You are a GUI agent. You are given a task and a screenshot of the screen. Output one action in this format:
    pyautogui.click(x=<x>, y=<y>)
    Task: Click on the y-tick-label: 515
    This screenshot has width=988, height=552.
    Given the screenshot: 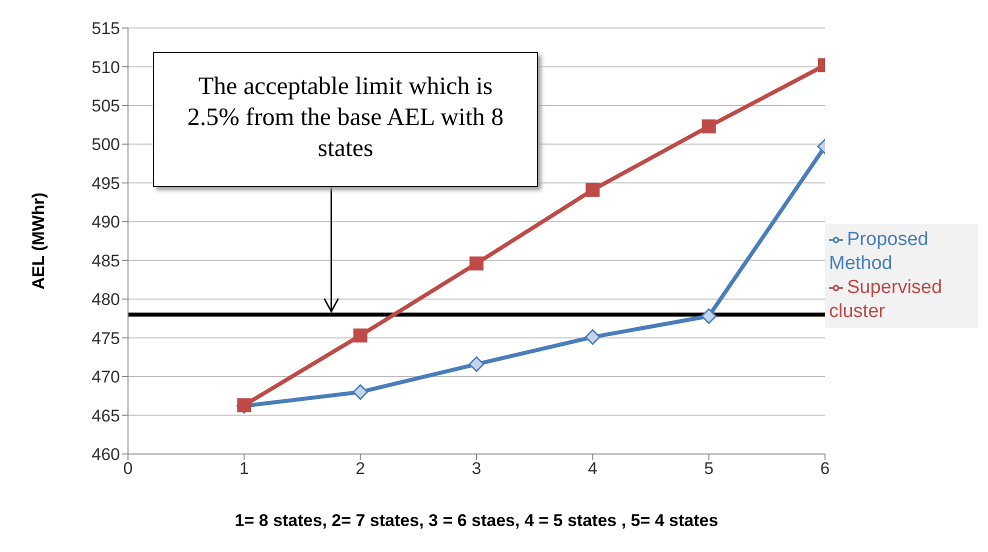 What is the action you would take?
    pyautogui.click(x=106, y=28)
    